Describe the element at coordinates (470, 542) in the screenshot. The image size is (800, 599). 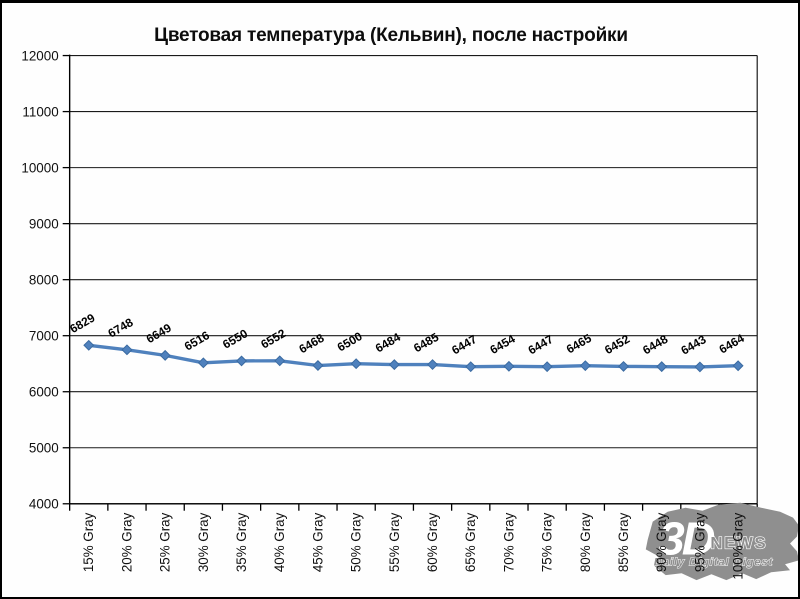
I see `x-tick-label: 65% Gray` at that location.